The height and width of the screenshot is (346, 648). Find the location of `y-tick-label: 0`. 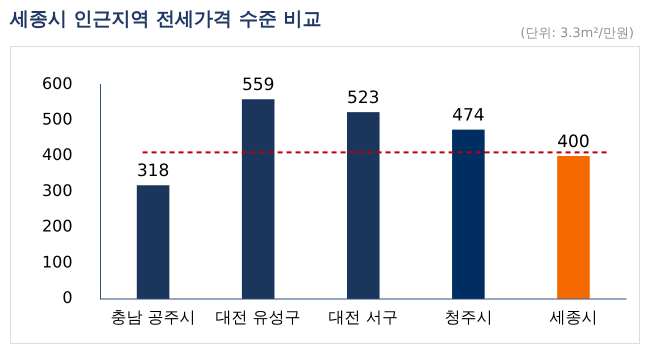

y-tick-label: 0 is located at coordinates (67, 297).